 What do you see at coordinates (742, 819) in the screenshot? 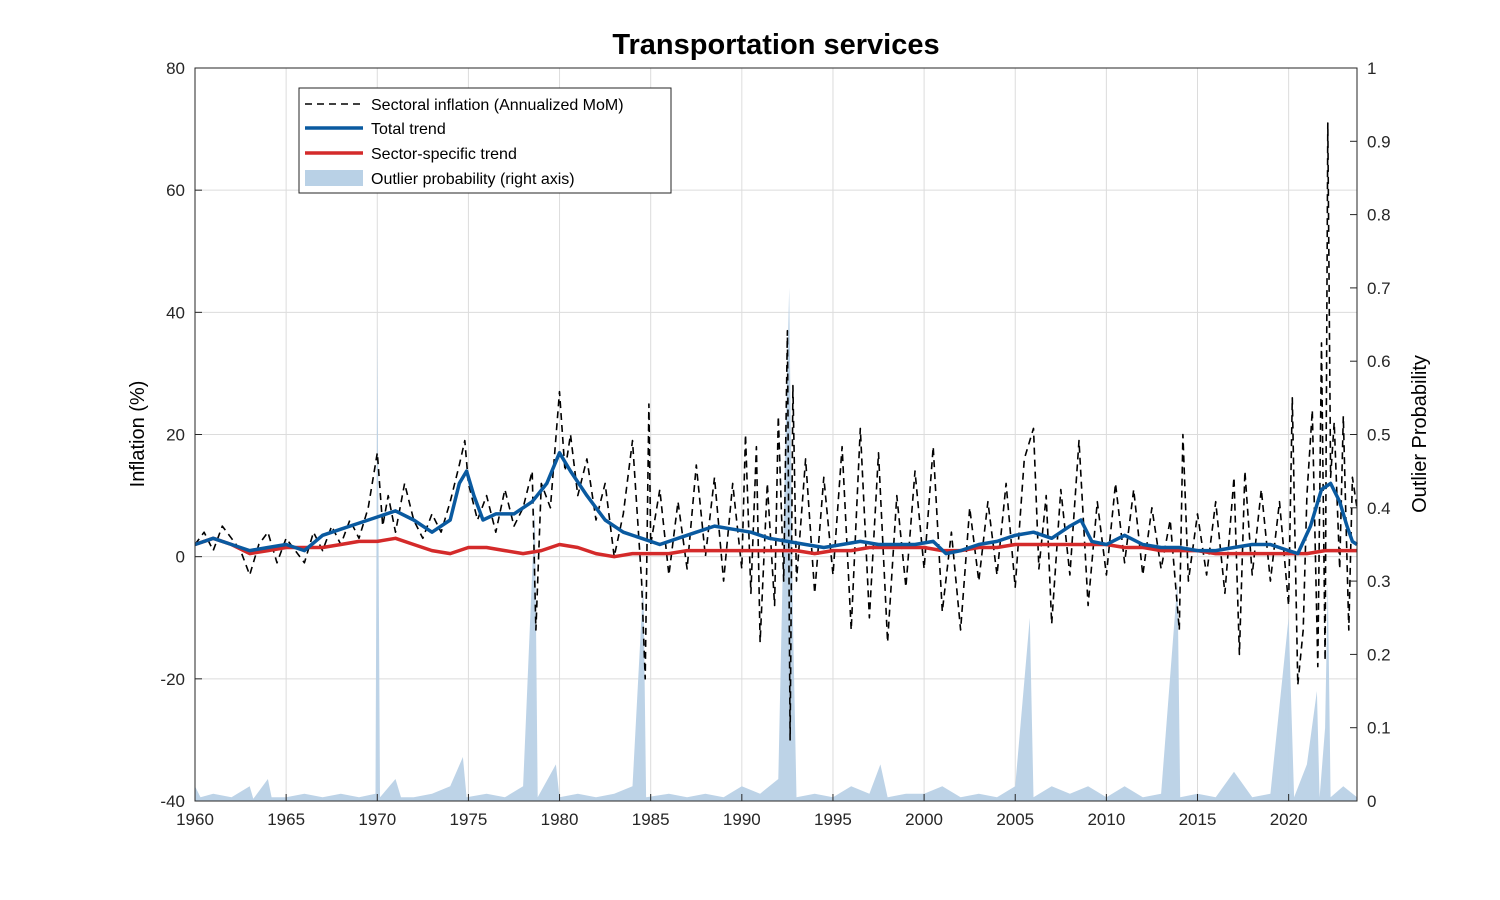
I see `x-tick-label: 1990` at bounding box center [742, 819].